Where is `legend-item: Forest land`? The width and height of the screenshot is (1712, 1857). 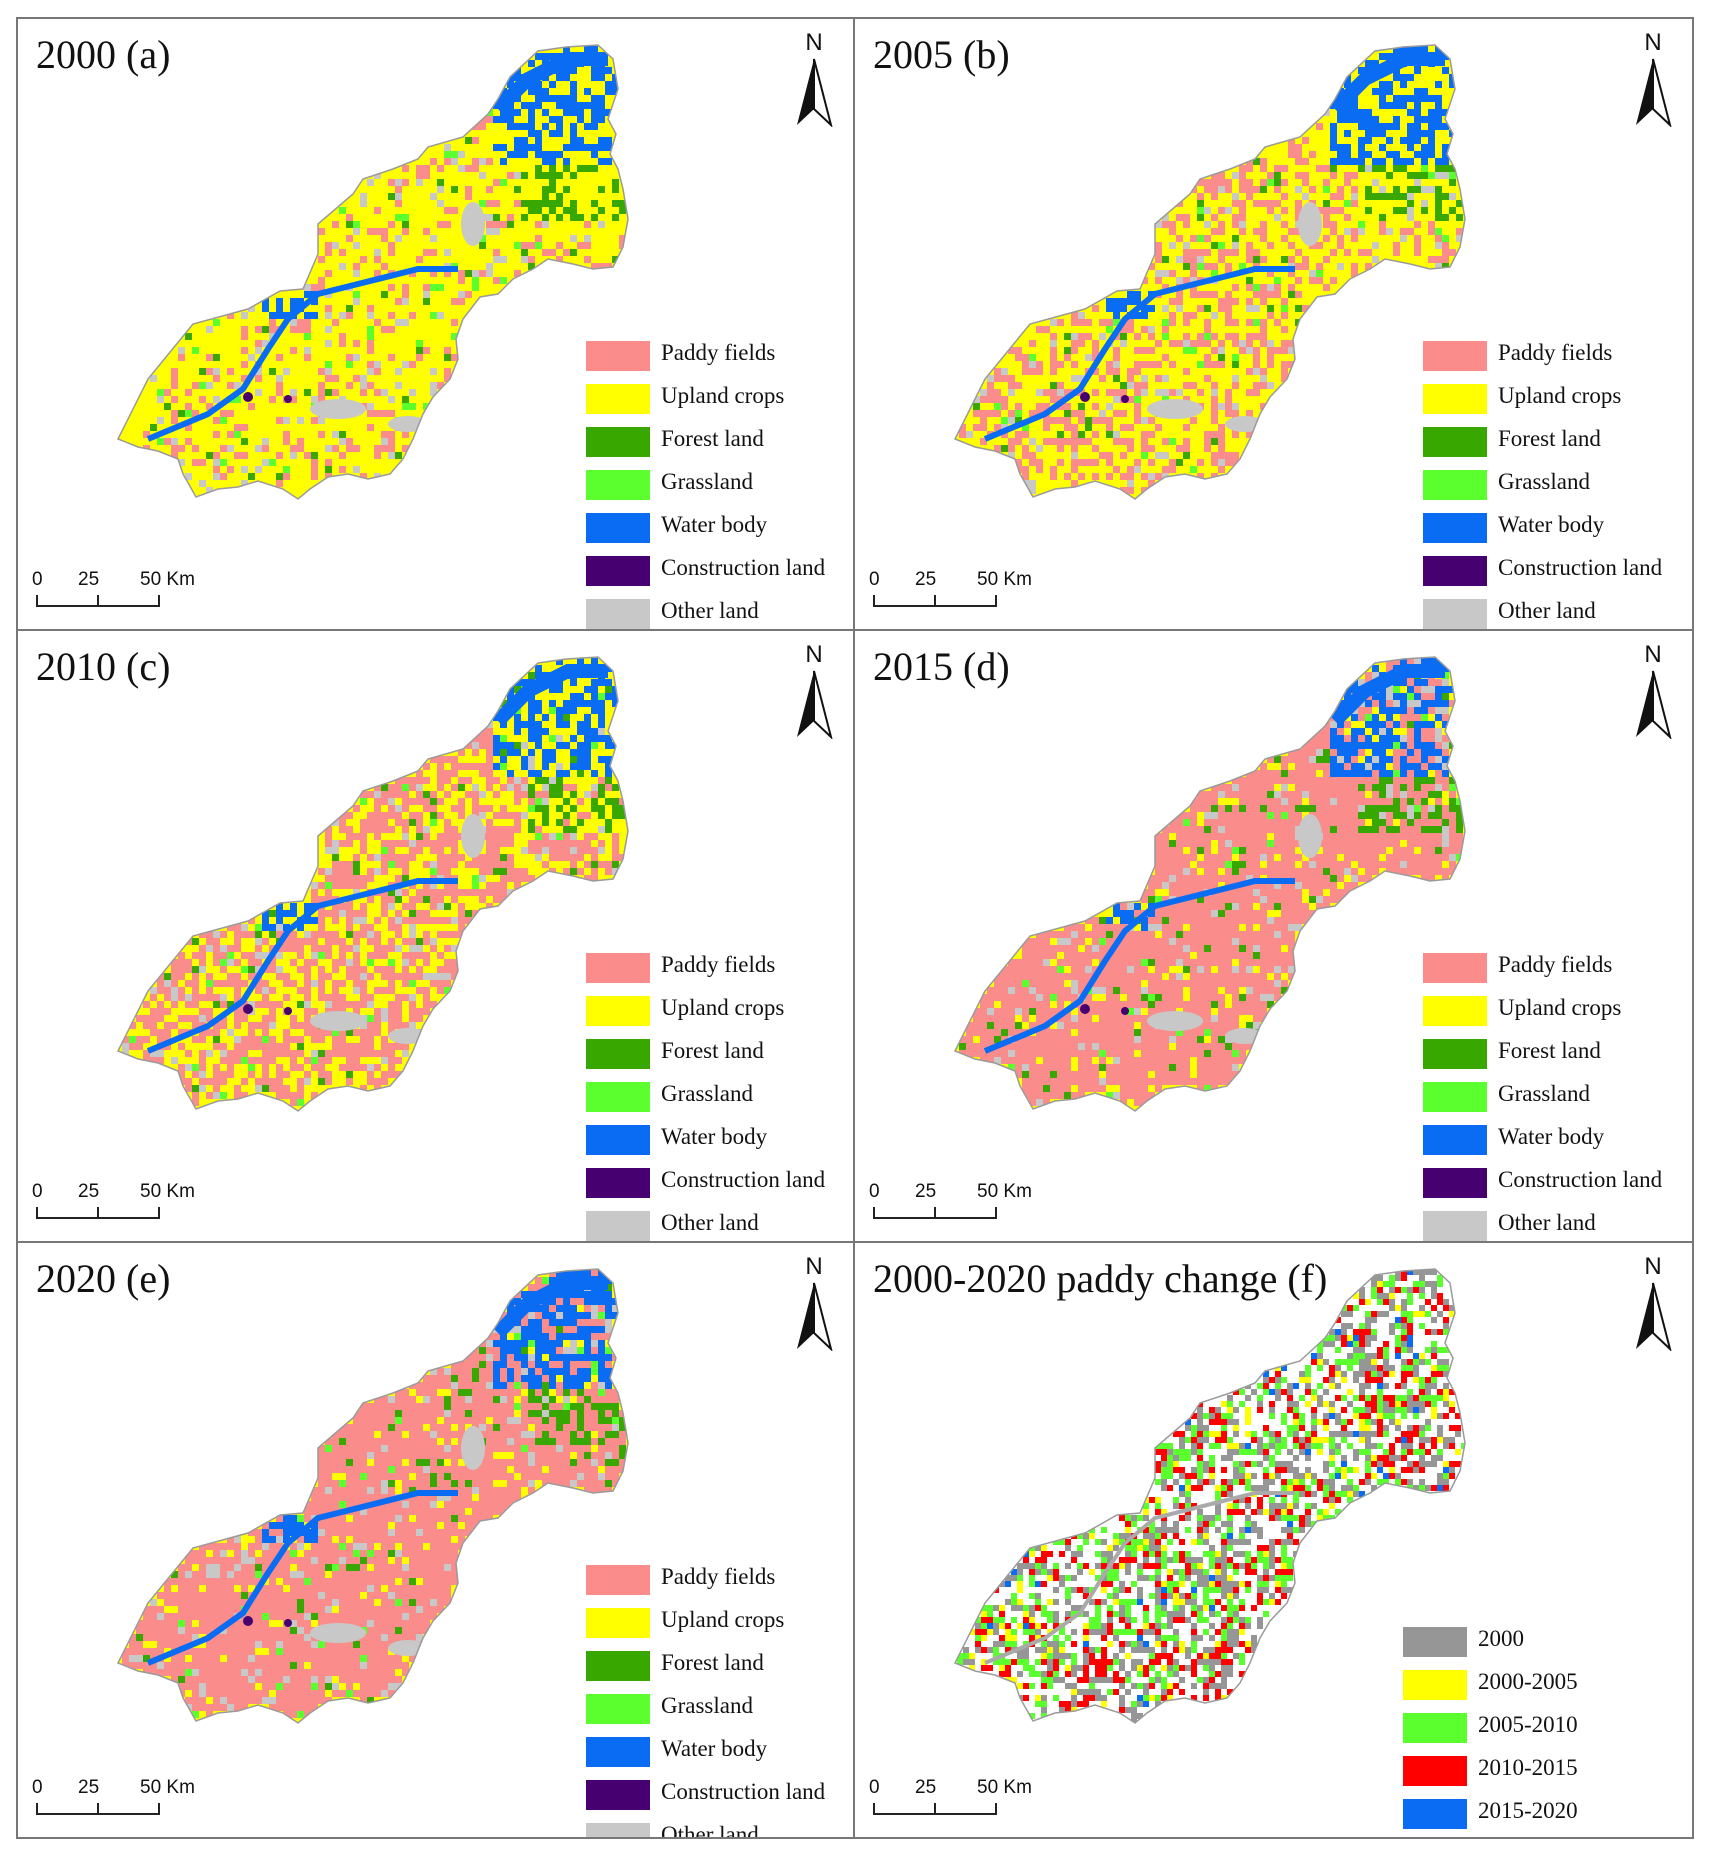
legend-item: Forest land is located at coordinates (1555, 444).